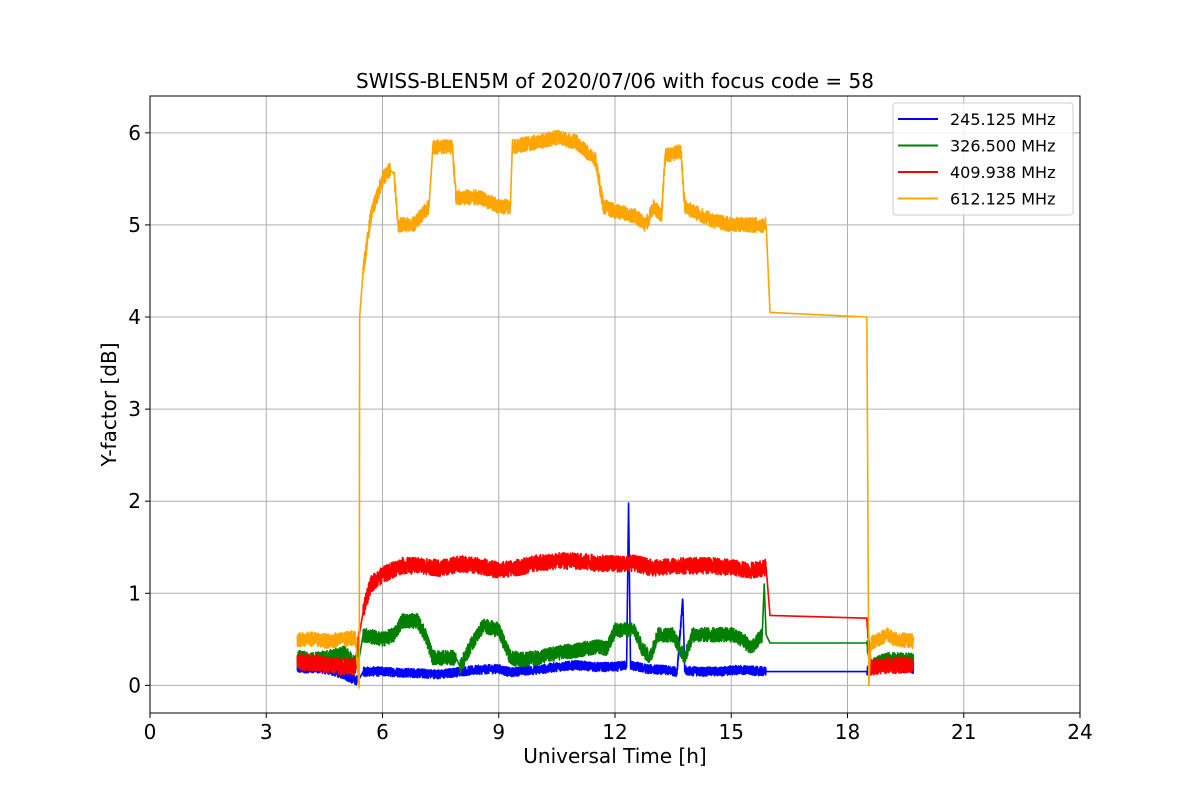  What do you see at coordinates (109, 404) in the screenshot?
I see `y-axis-label: Y-factor [dB]` at bounding box center [109, 404].